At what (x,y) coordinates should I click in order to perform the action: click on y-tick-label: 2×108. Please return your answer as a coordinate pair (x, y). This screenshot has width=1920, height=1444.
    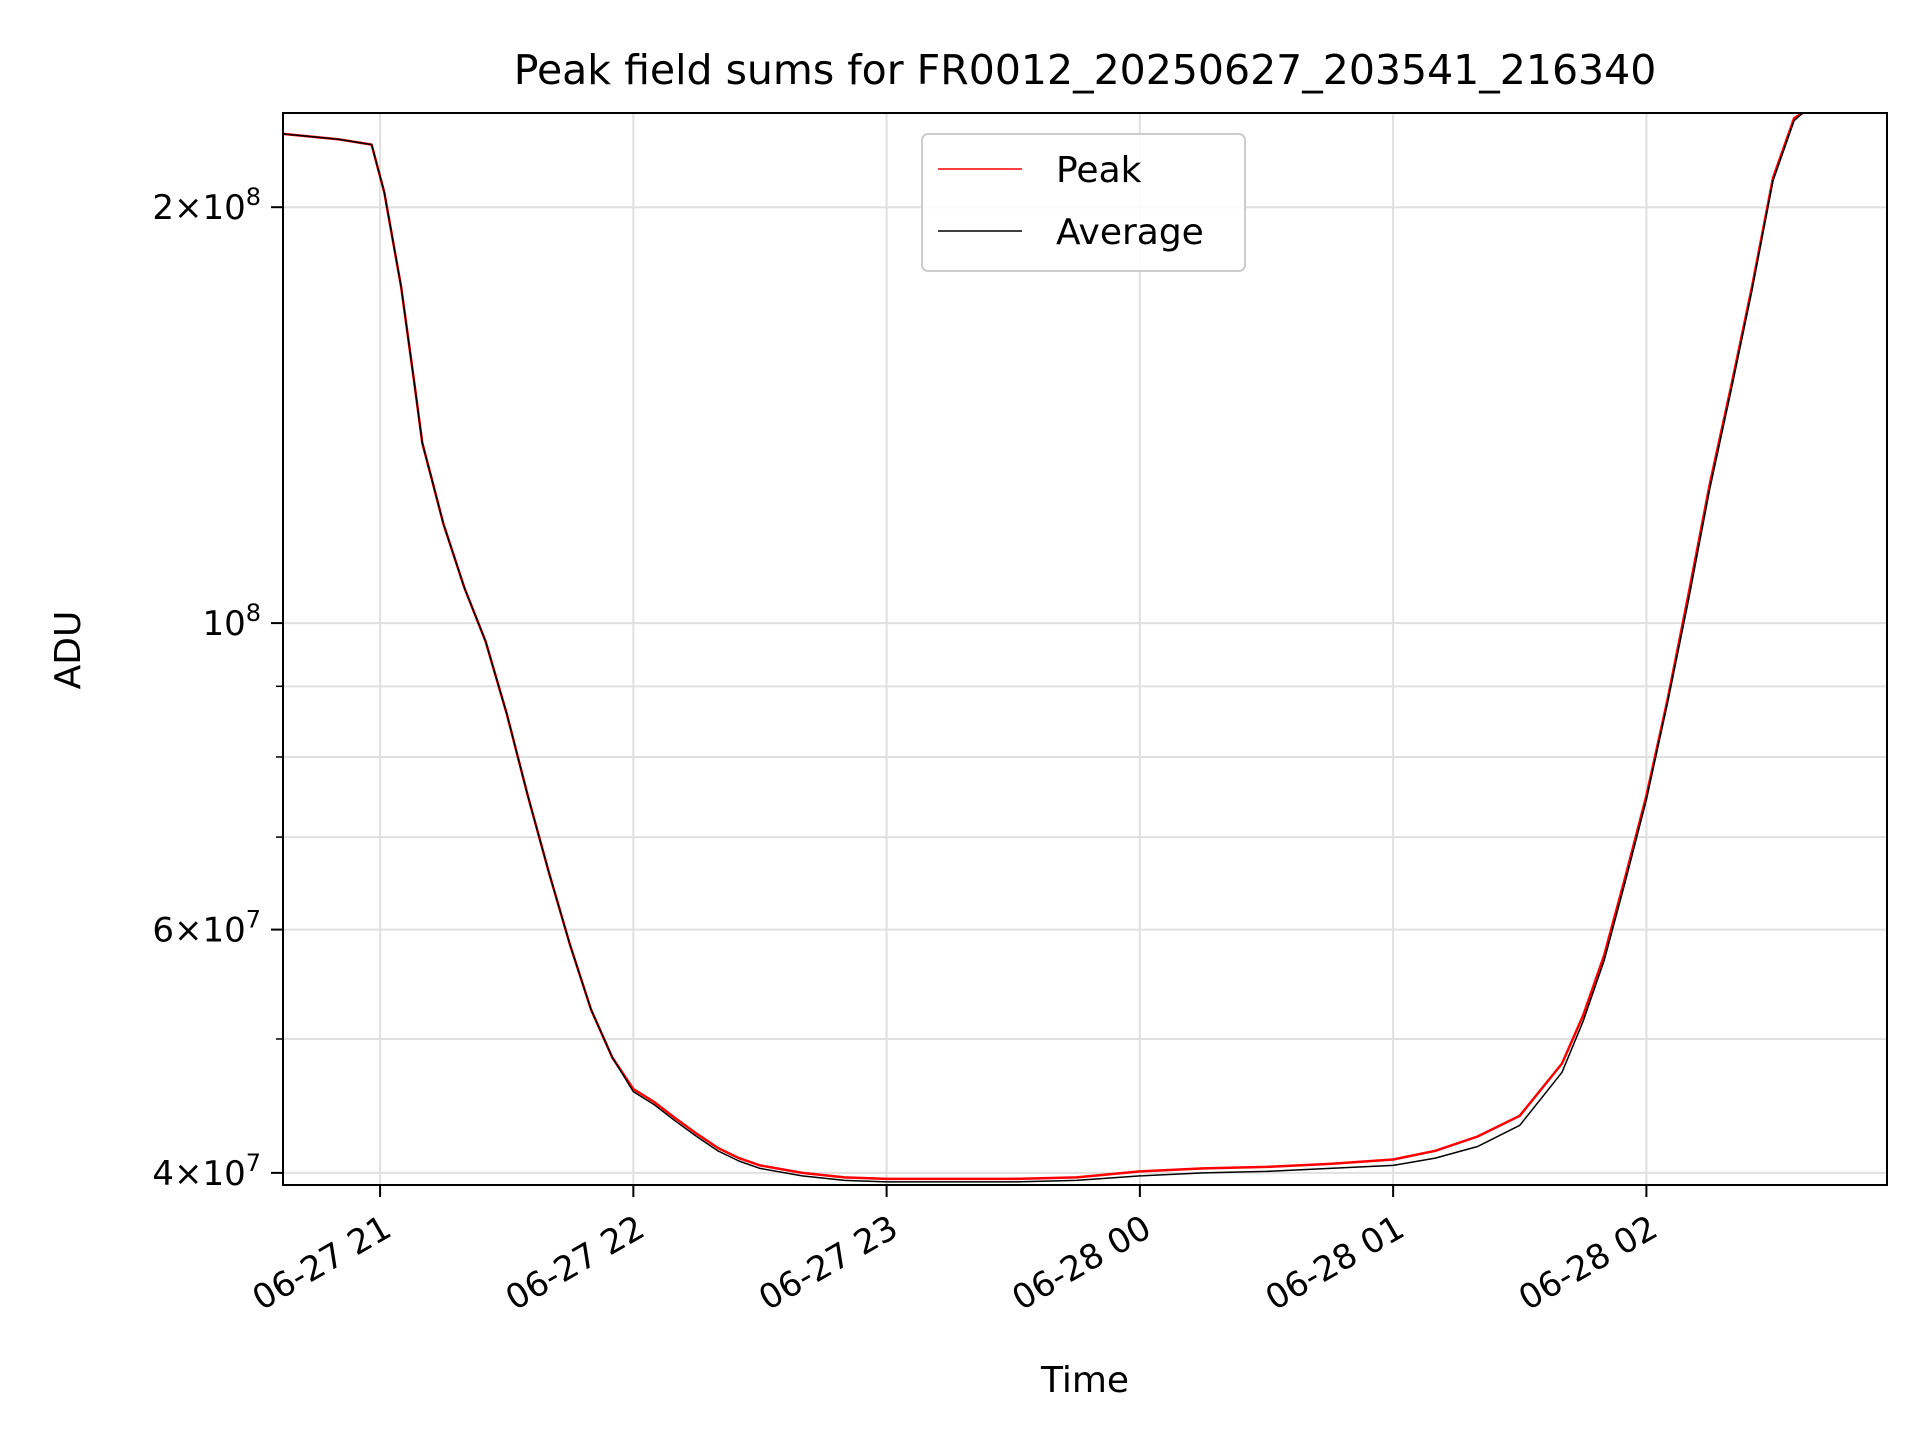
    Looking at the image, I should click on (206, 205).